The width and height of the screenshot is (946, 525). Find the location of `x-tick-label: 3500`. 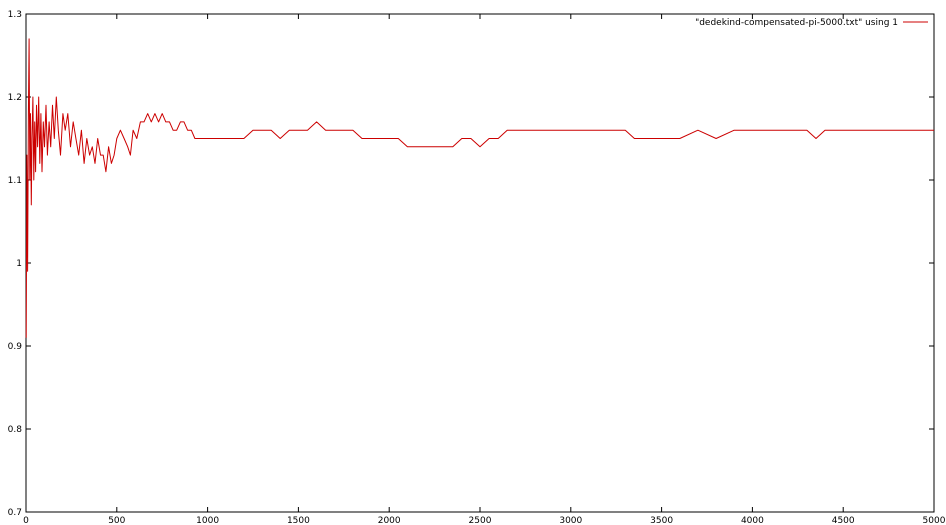

x-tick-label: 3500 is located at coordinates (661, 520).